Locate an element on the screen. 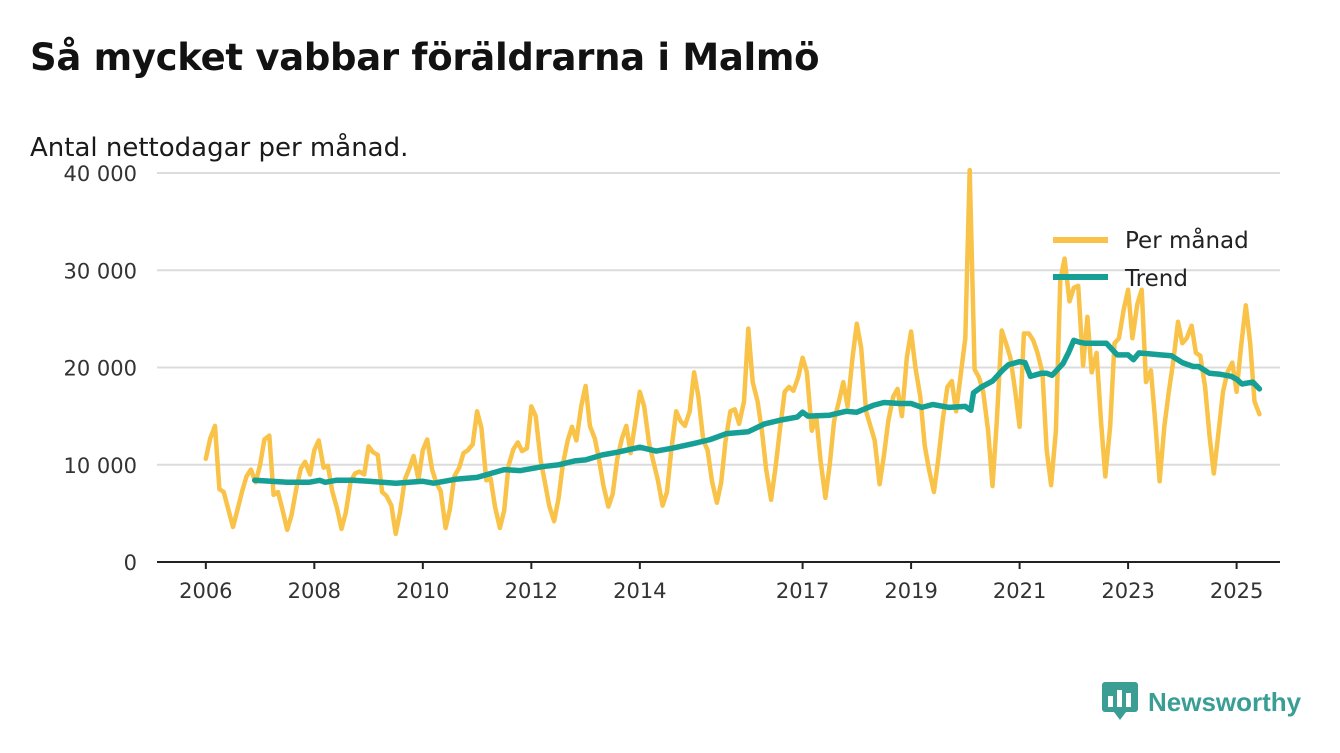 The width and height of the screenshot is (1340, 753). x-tick-label: 2014 is located at coordinates (639, 591).